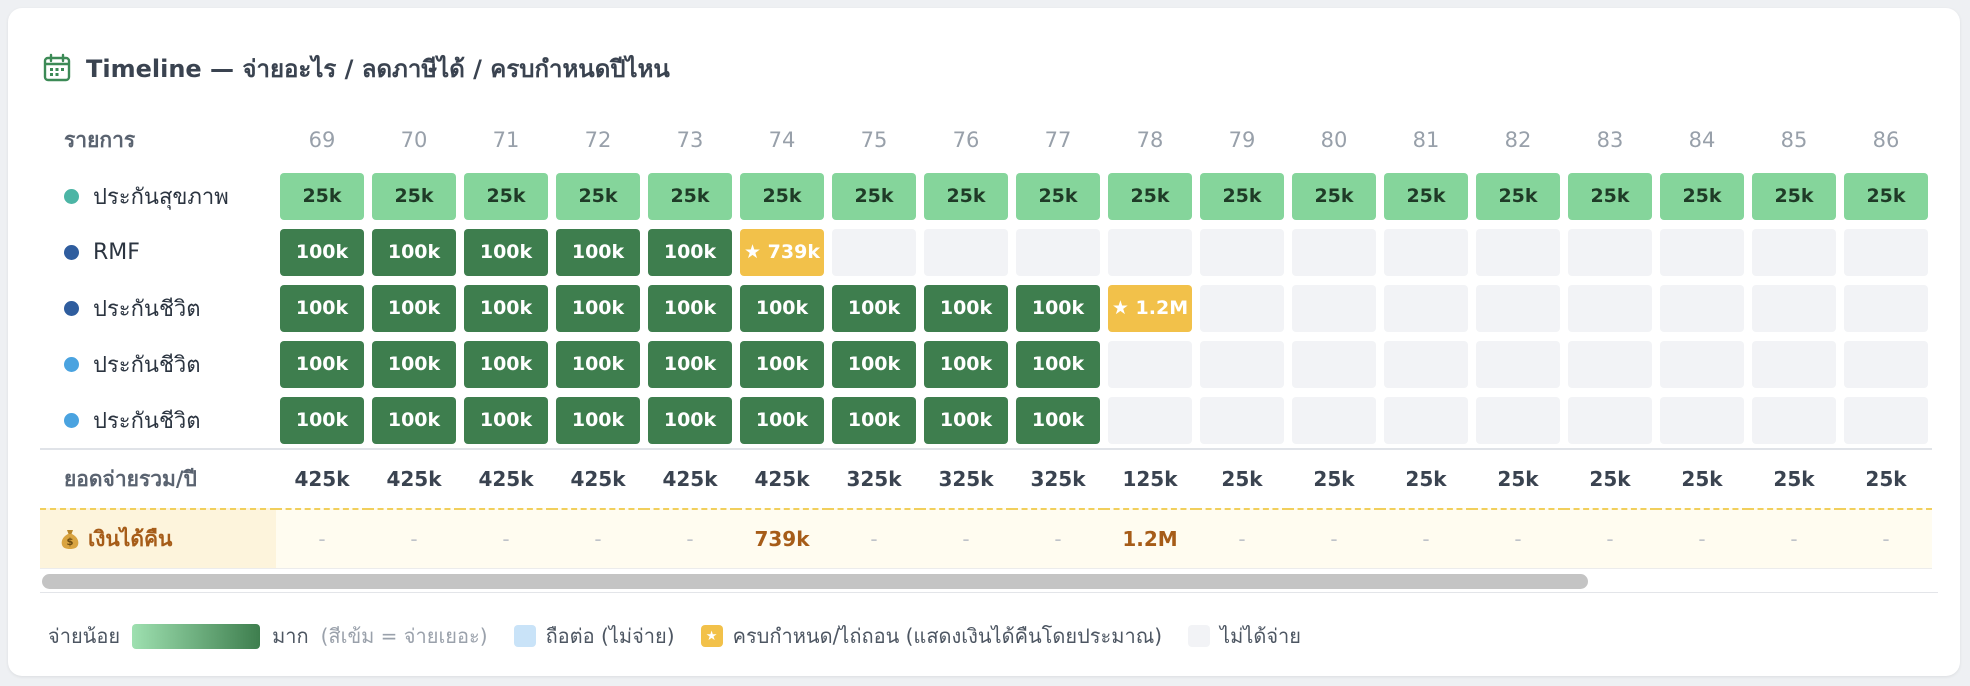  I want to click on year-header: 83, so click(1610, 140).